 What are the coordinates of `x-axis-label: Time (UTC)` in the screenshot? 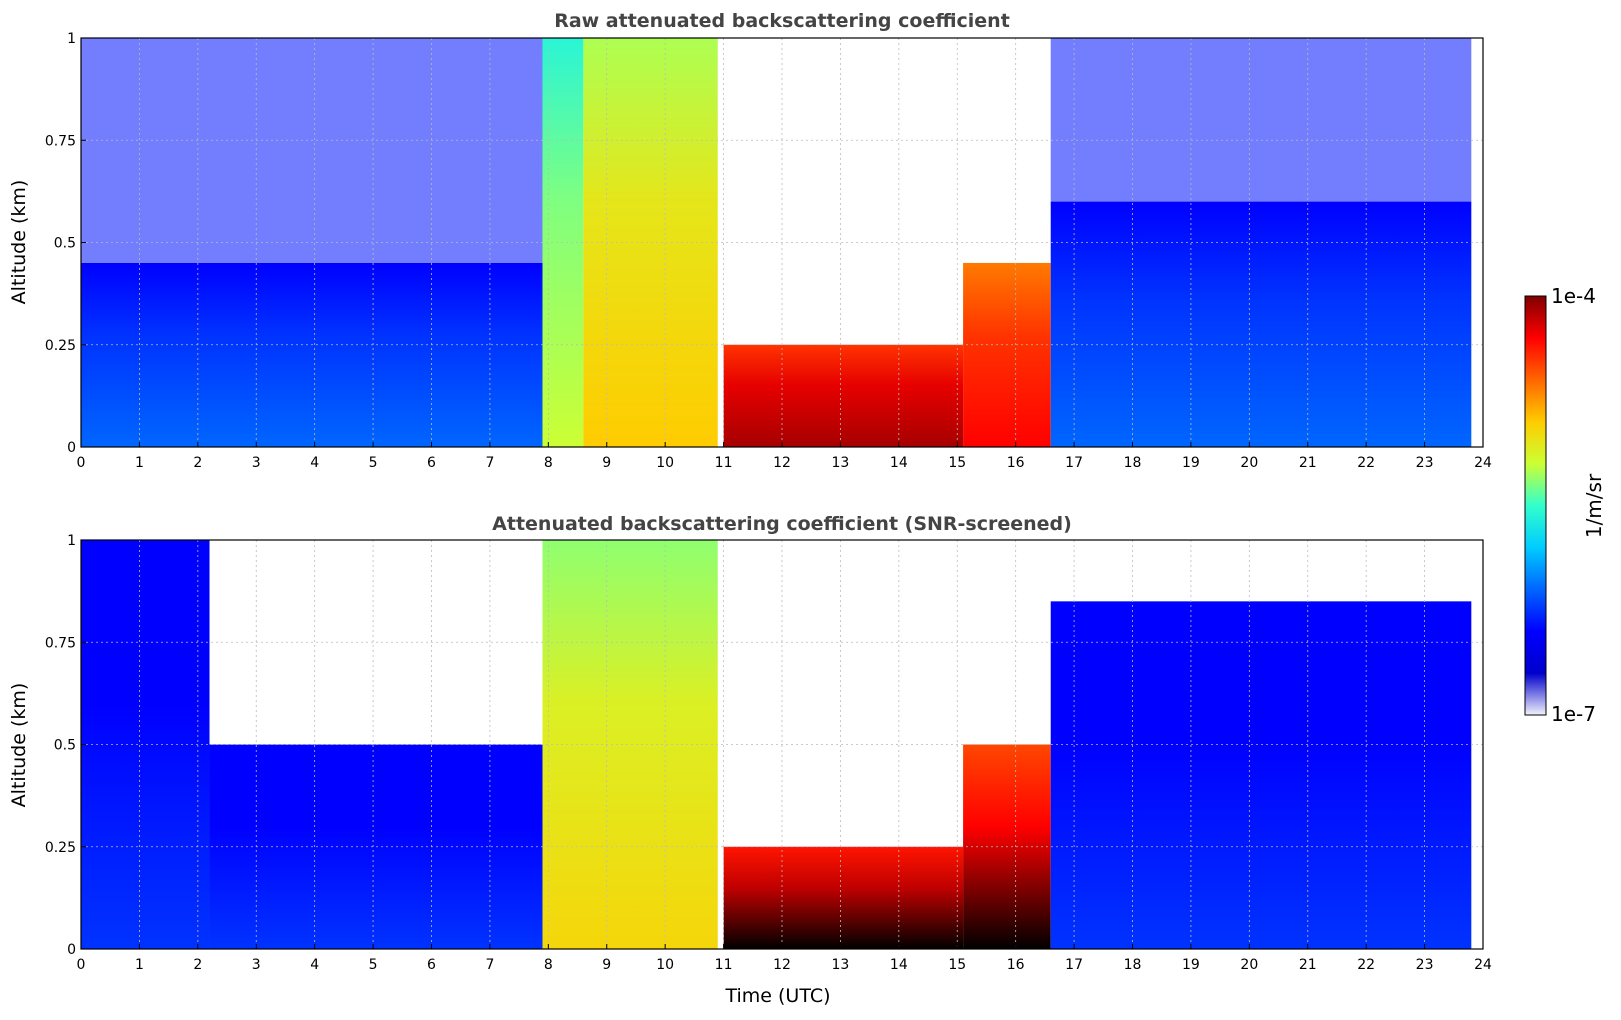 It's located at (777, 996).